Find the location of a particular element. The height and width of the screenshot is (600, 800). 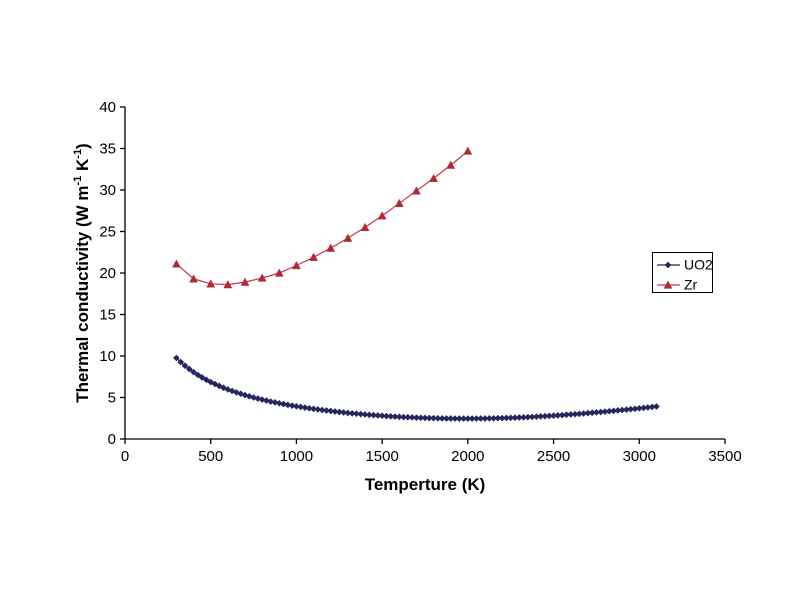

x-tick-label: 500 is located at coordinates (210, 456).